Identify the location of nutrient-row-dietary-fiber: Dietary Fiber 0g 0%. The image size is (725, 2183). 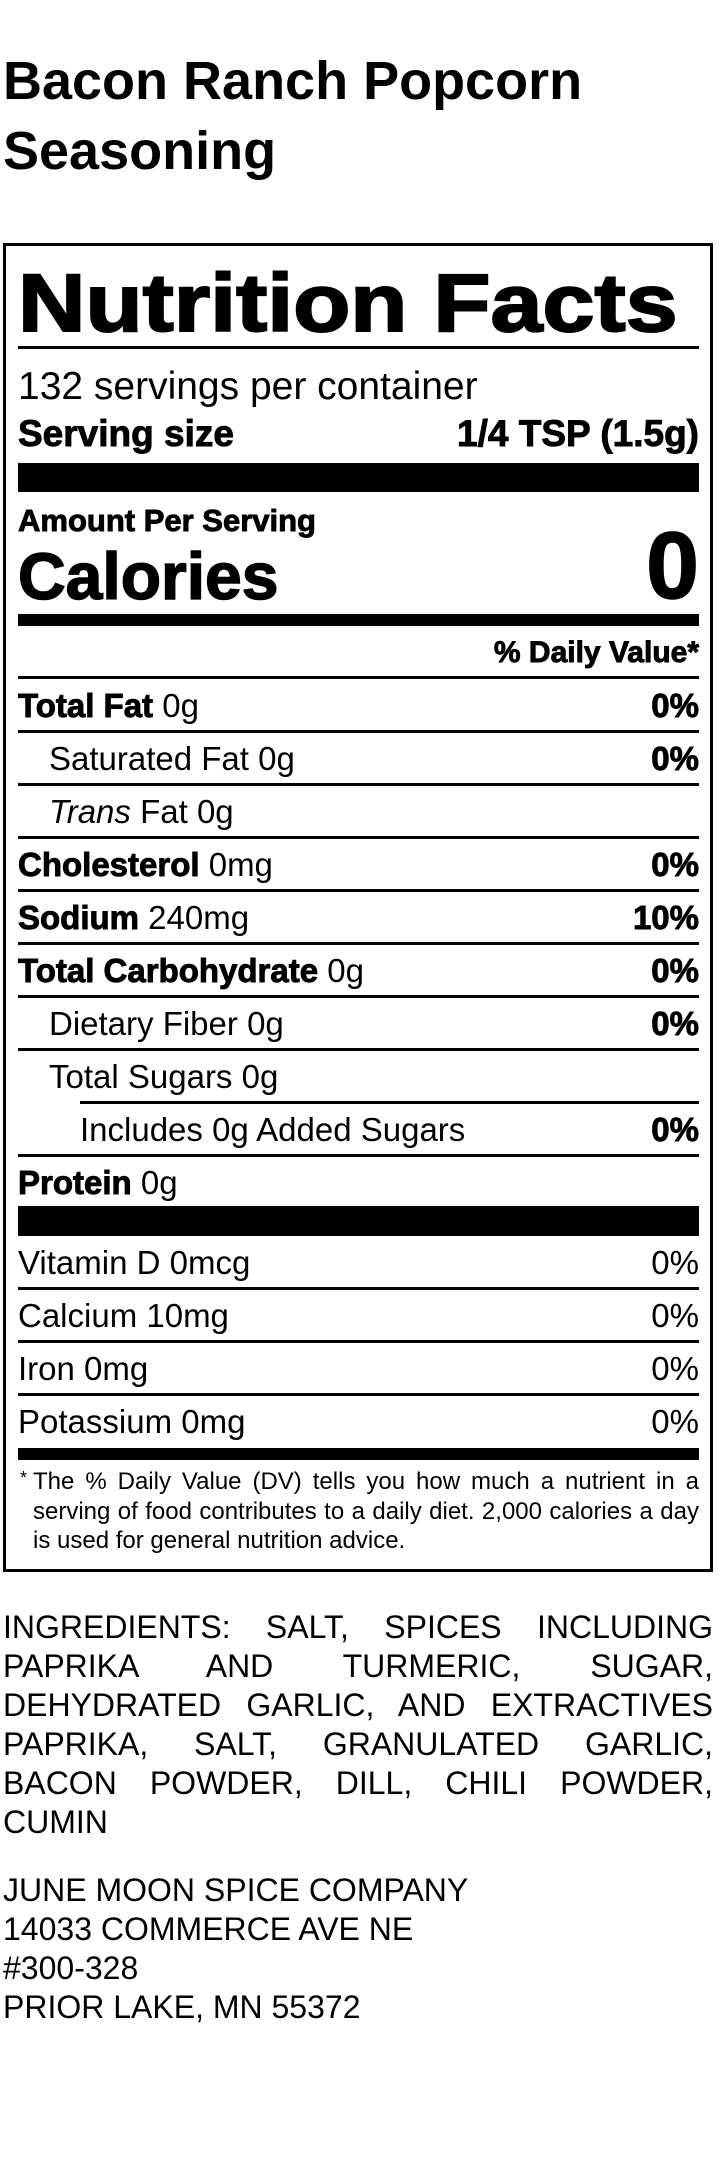
(358, 1024).